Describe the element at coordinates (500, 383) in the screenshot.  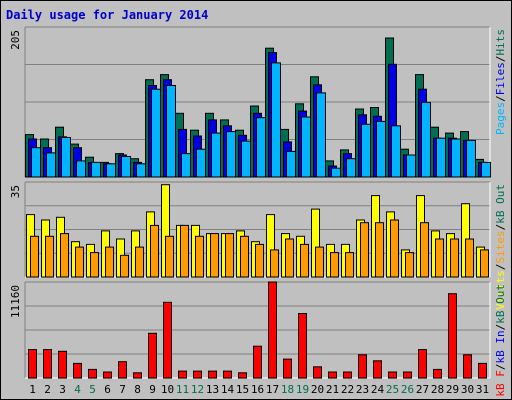
I see `legend-entry: kB F` at that location.